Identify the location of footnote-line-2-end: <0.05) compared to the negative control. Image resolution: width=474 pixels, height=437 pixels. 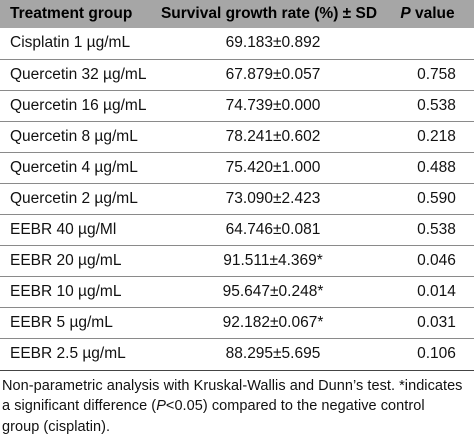
(295, 406).